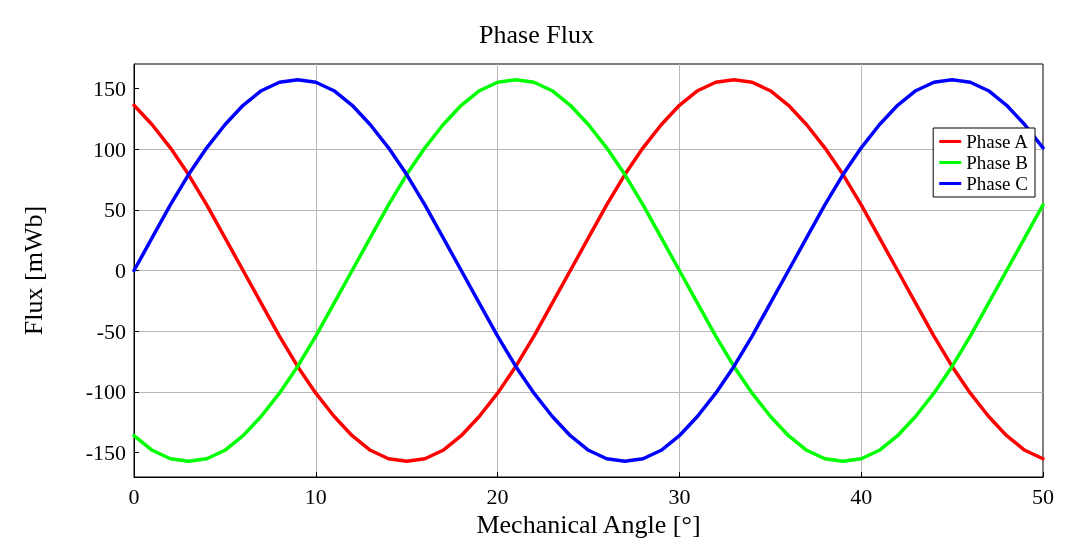  Describe the element at coordinates (105, 453) in the screenshot. I see `y-tick-label: -150` at that location.